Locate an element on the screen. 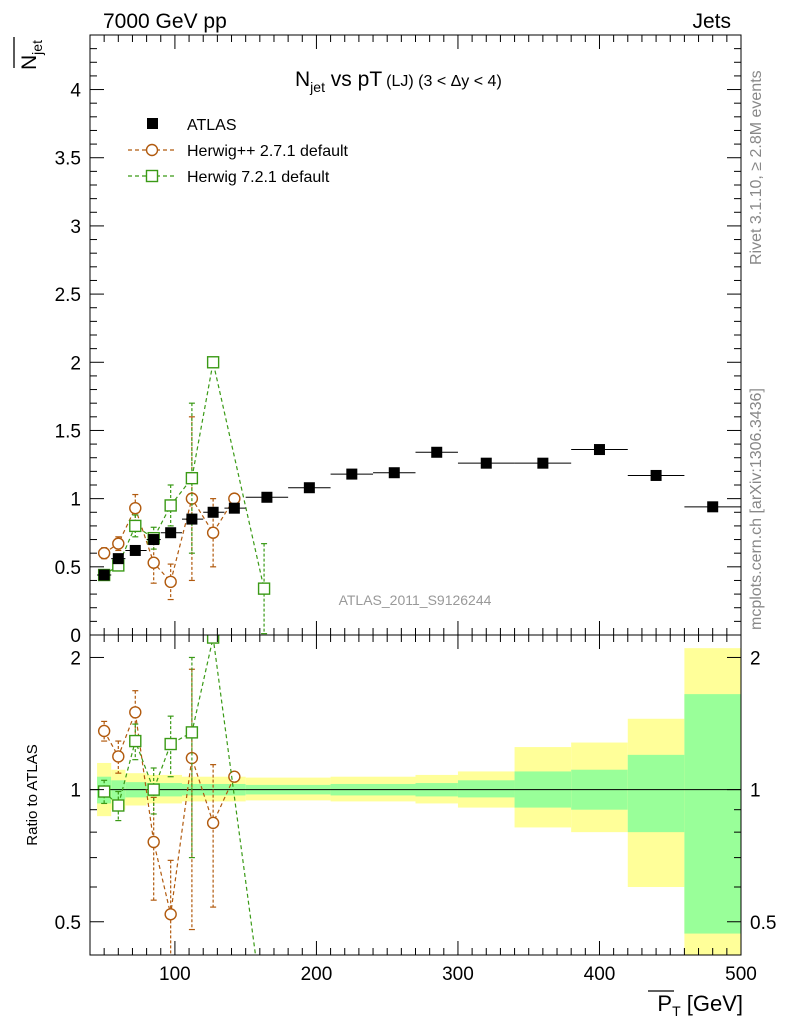 The height and width of the screenshot is (1024, 786). herwigpp-main-line is located at coordinates (169, 540).